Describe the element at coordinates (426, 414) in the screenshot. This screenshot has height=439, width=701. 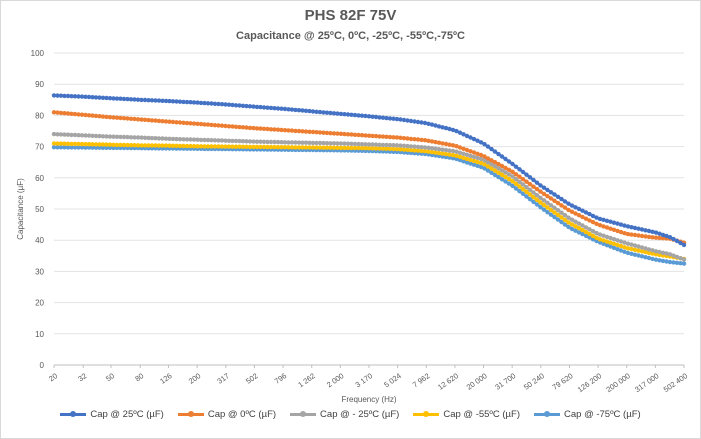
I see `legend-swatch` at that location.